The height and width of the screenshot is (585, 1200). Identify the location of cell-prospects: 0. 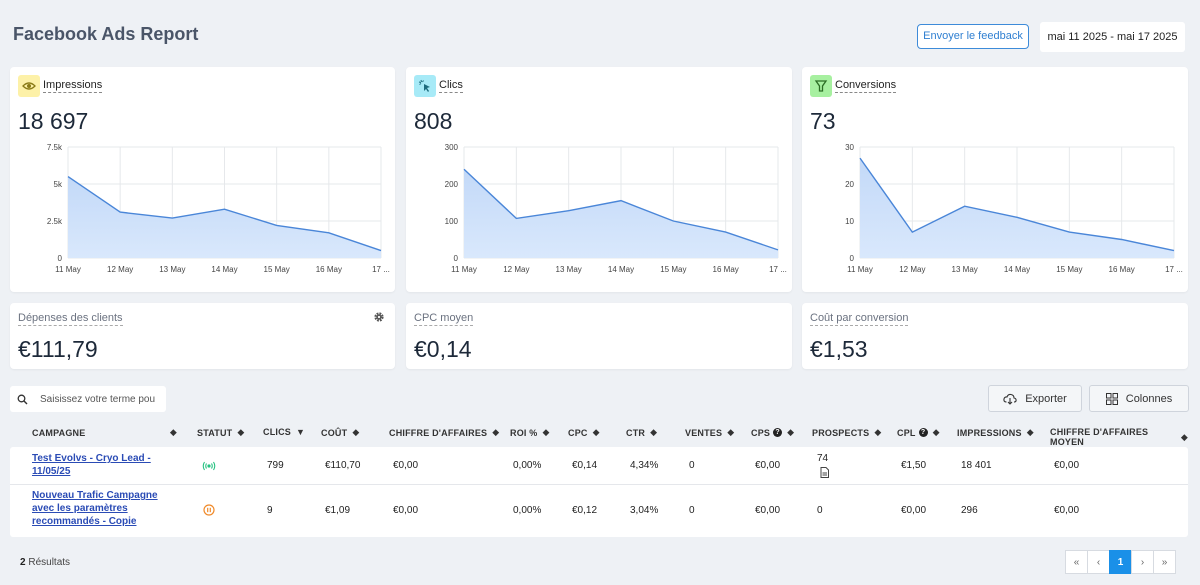
(820, 510).